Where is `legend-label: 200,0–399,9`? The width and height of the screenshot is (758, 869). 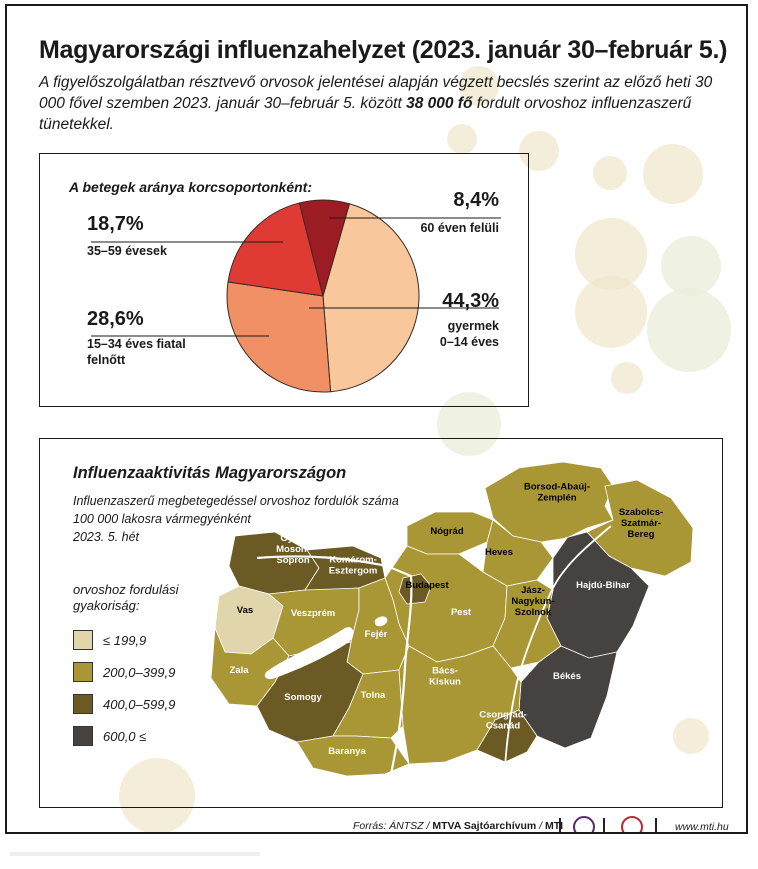 legend-label: 200,0–399,9 is located at coordinates (139, 672).